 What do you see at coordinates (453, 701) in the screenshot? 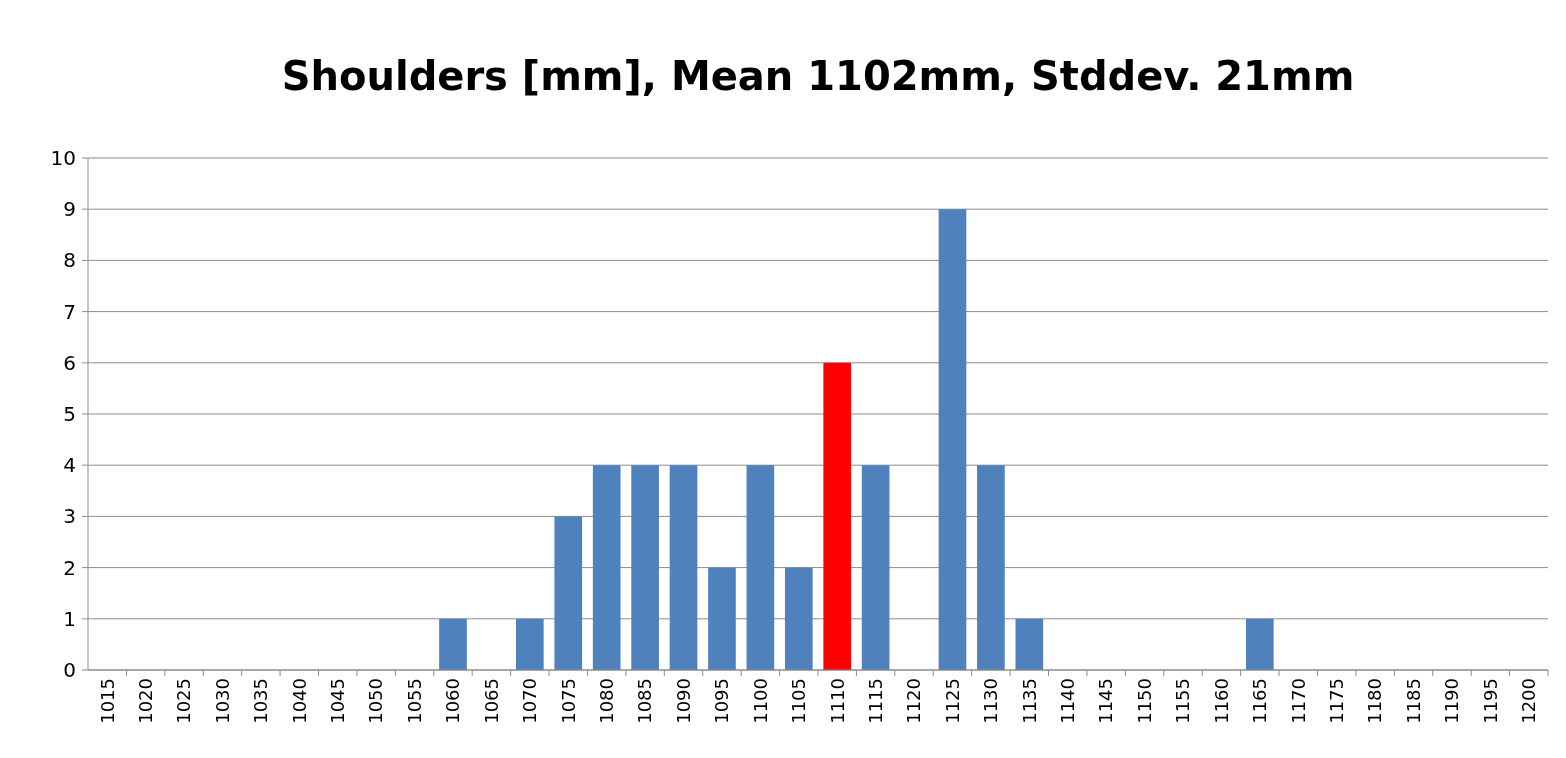
I see `x-tick-label: 1060` at bounding box center [453, 701].